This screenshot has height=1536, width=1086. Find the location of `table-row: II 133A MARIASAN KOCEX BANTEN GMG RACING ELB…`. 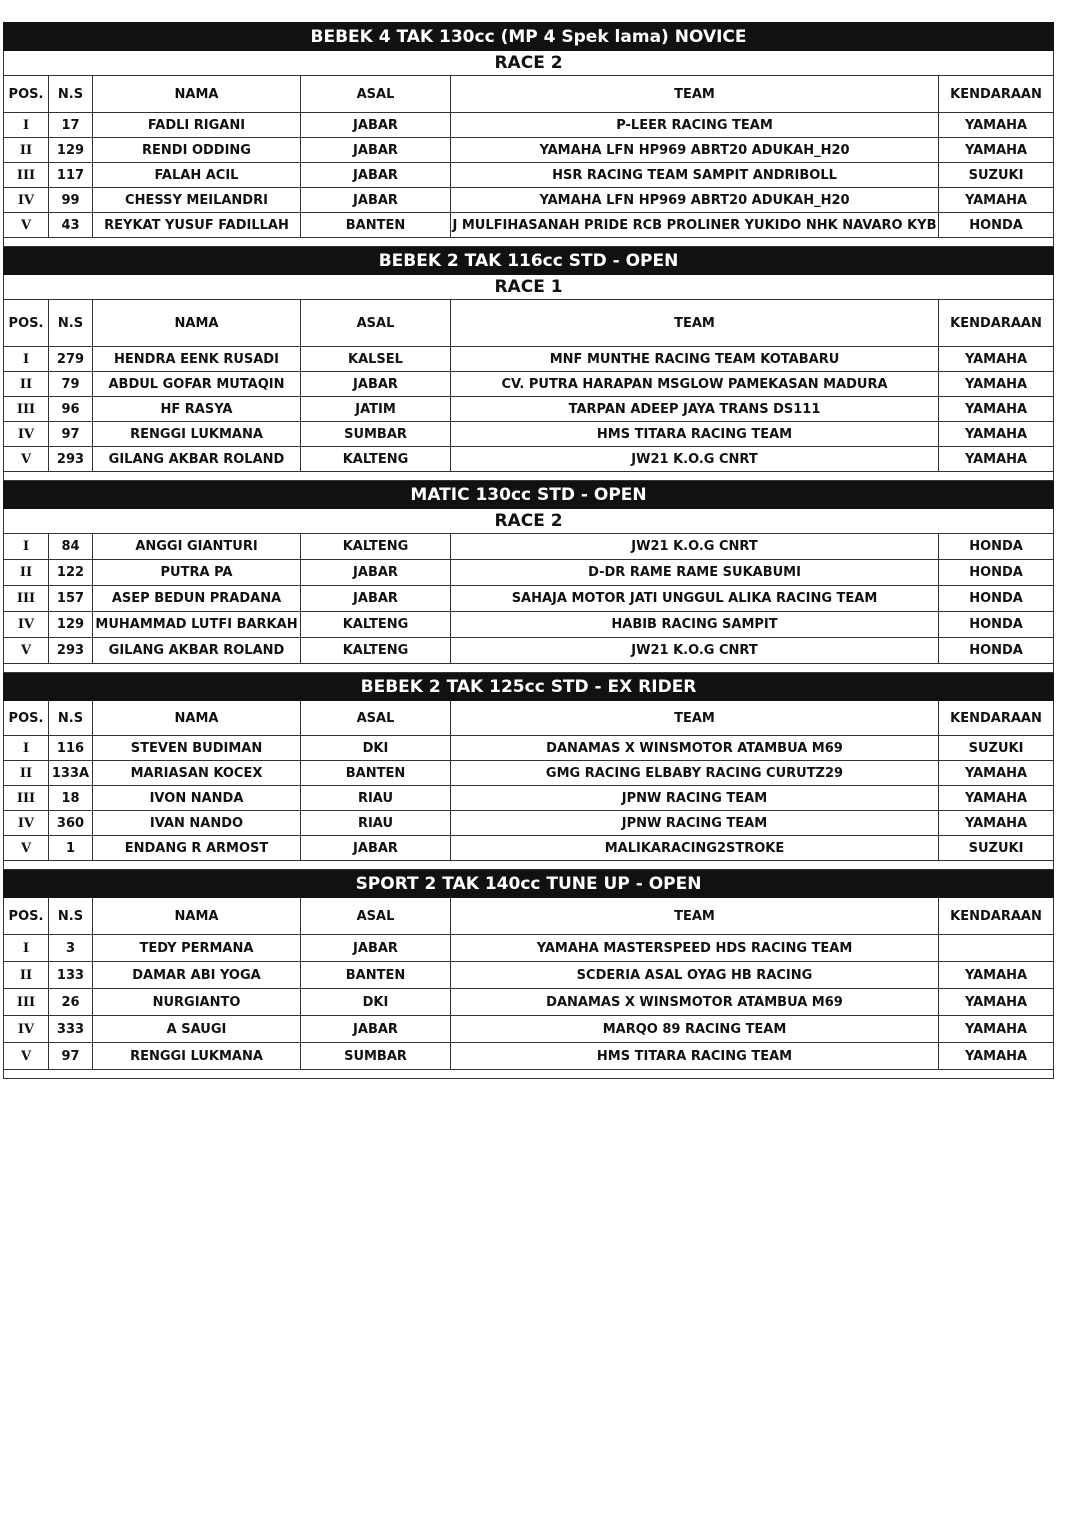

table-row: II 133A MARIASAN KOCEX BANTEN GMG RACING ELB… is located at coordinates (529, 773).